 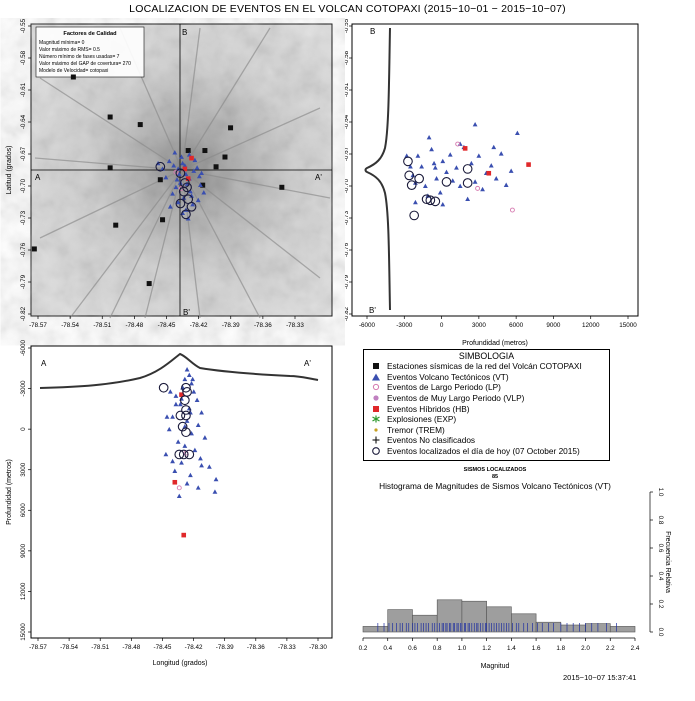 I want to click on x-tick-label: 0.4, so click(x=387, y=648).